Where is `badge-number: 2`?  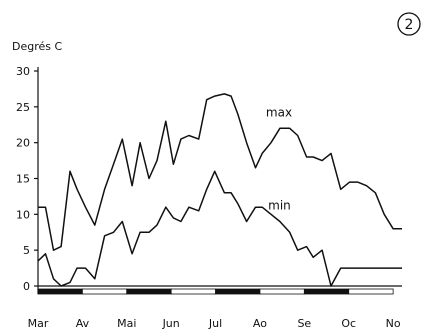 badge-number: 2 is located at coordinates (409, 25).